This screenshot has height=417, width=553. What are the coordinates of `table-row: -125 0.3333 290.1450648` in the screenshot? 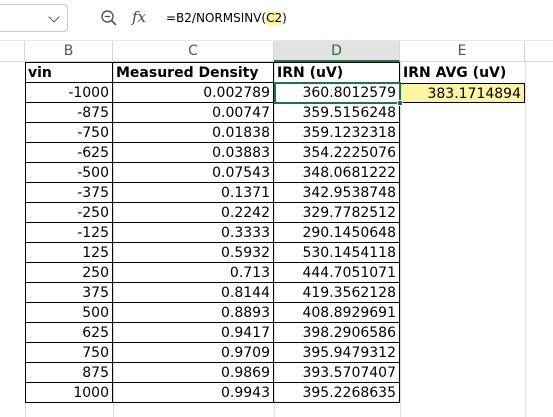 It's located at (276, 233).